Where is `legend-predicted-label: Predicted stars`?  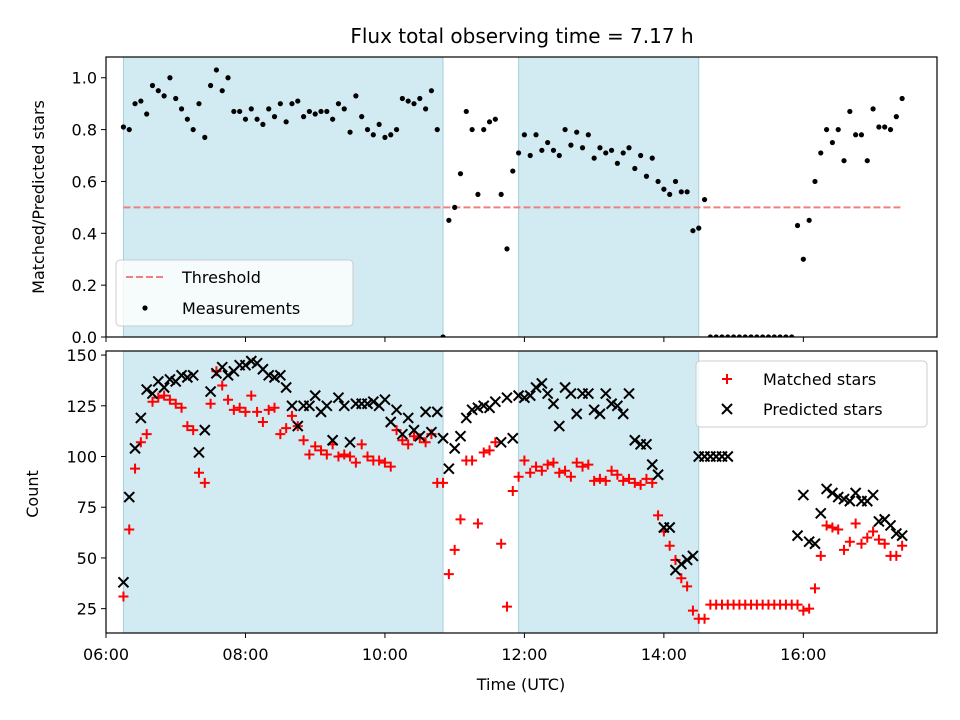 legend-predicted-label: Predicted stars is located at coordinates (823, 409).